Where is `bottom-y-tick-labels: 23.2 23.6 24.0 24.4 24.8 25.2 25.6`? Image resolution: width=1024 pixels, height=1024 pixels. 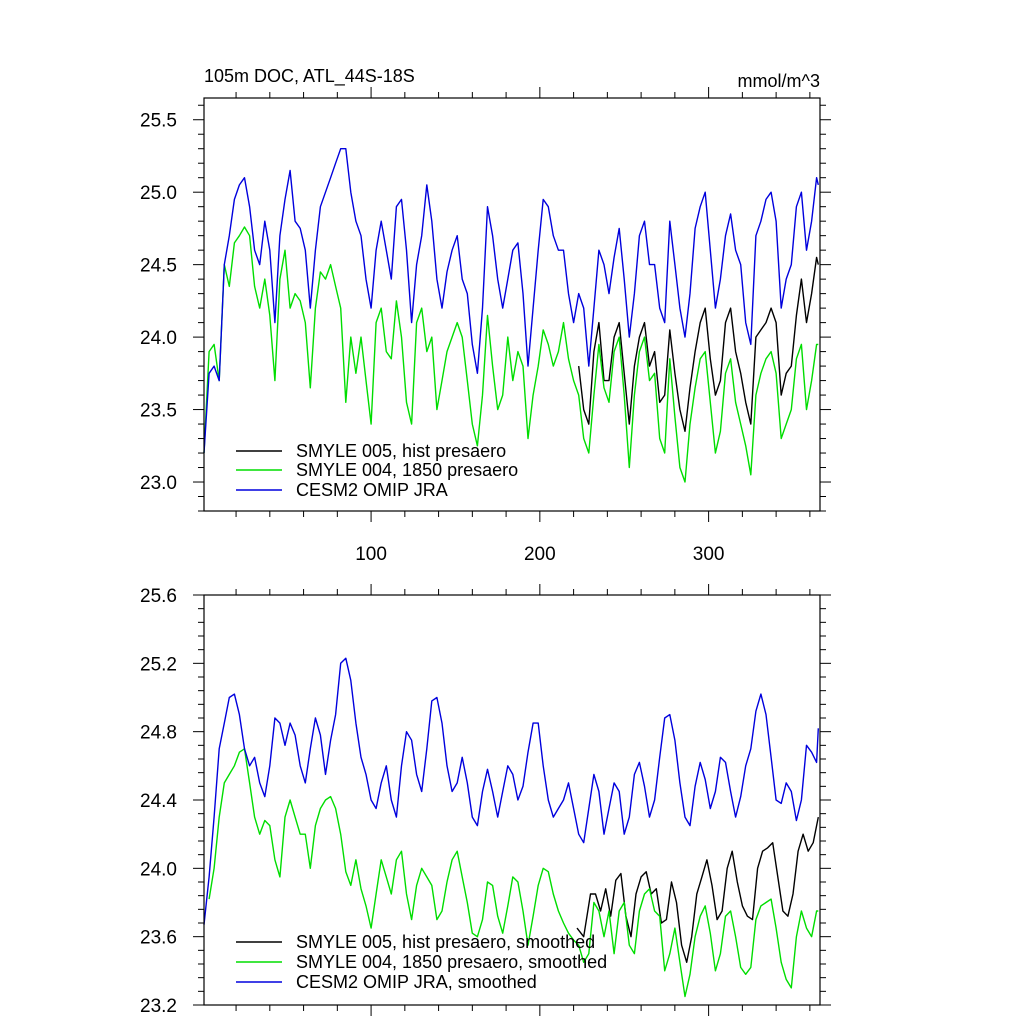 bottom-y-tick-labels: 23.2 23.6 24.0 24.4 24.8 25.2 25.6 is located at coordinates (158, 801).